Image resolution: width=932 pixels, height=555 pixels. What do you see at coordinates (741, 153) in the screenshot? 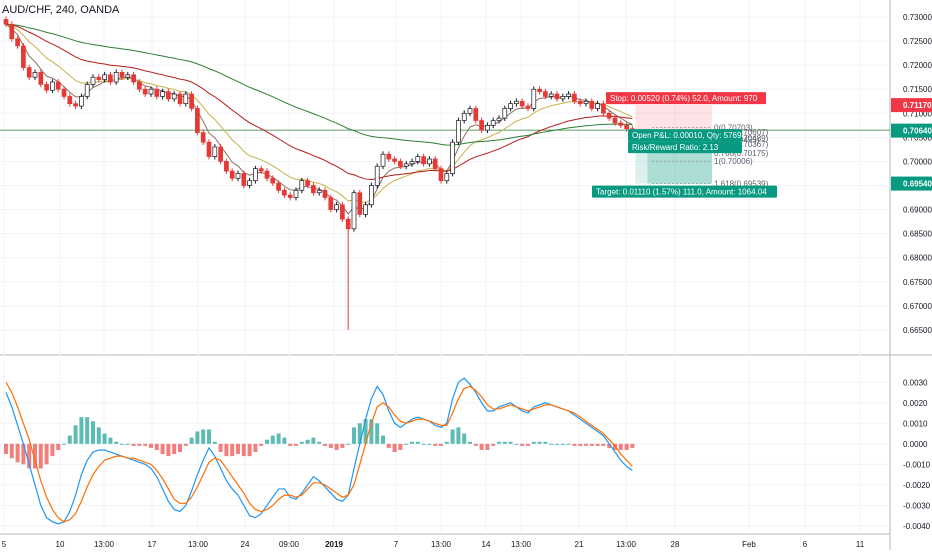
I see `fib-level-label: 0.786(0.70175)` at bounding box center [741, 153].